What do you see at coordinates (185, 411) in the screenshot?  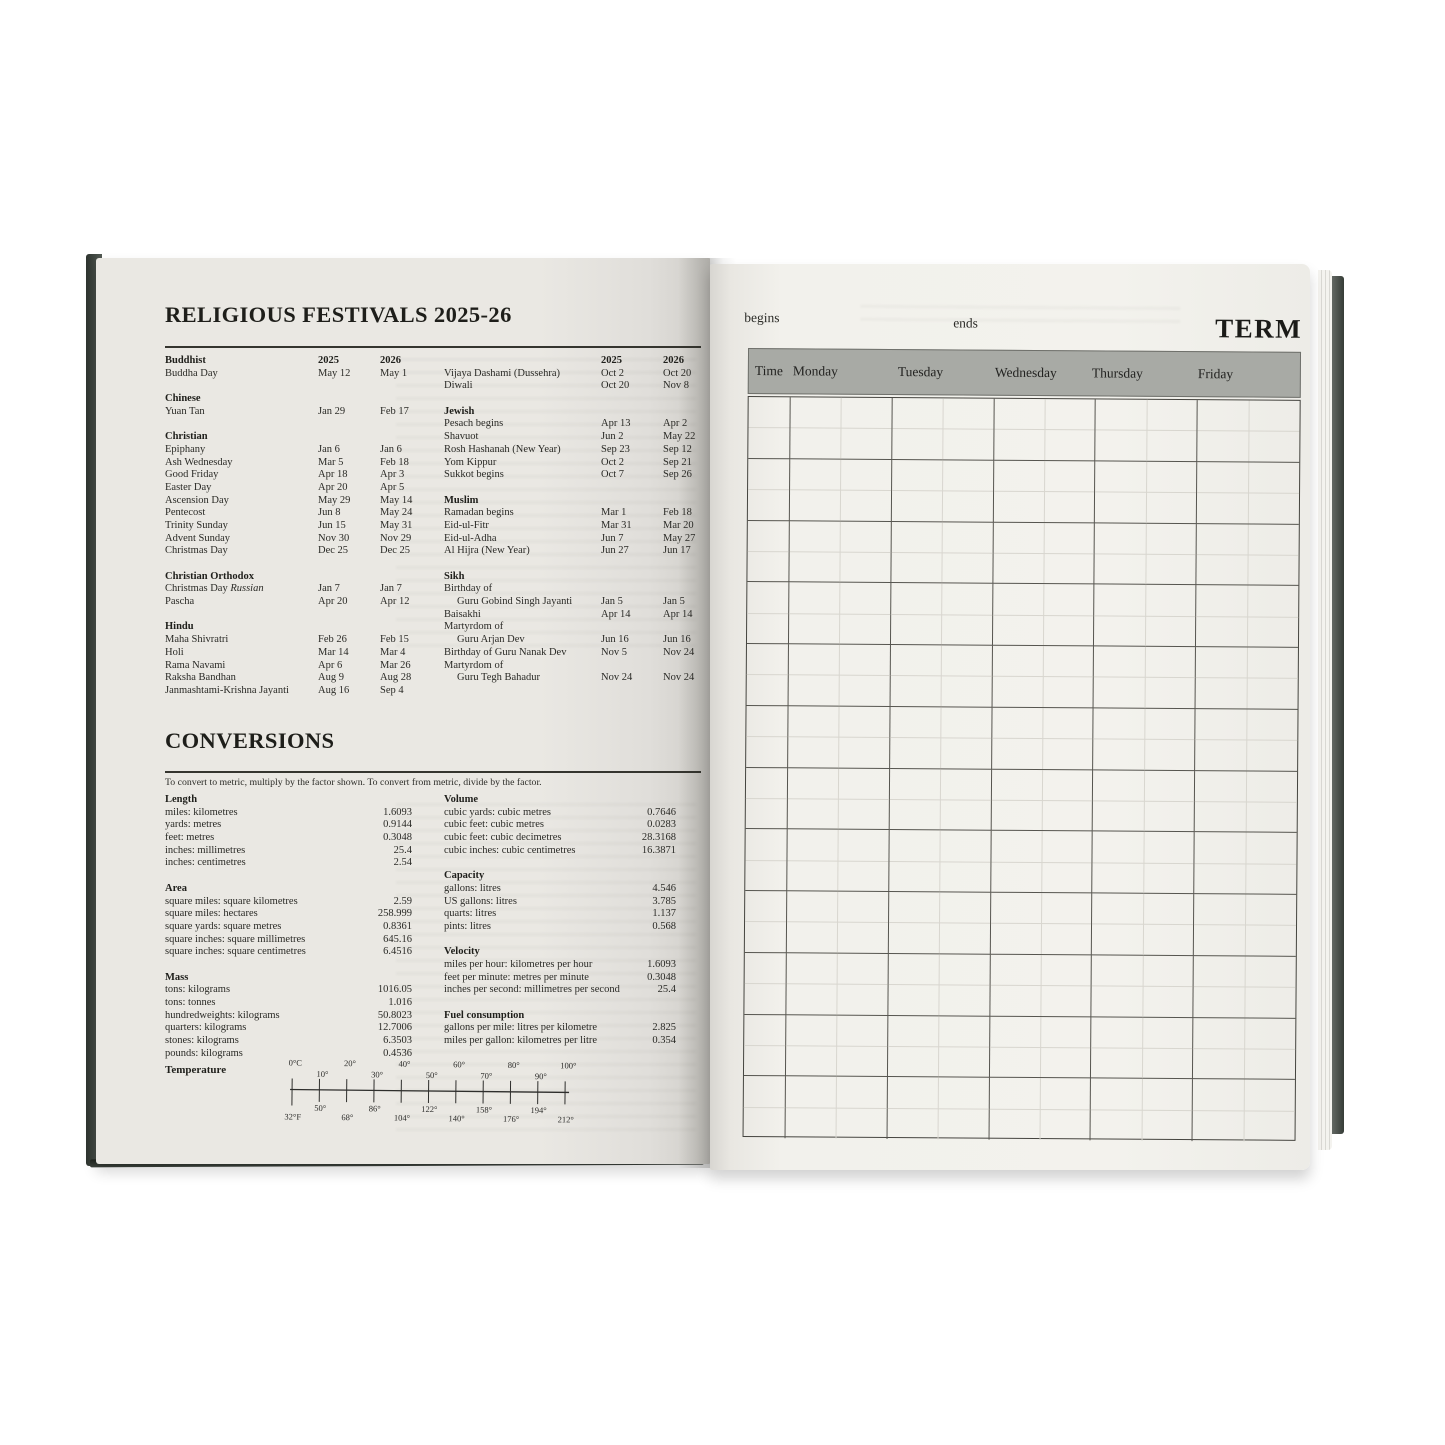 I see `festival-name: Yuan Tan` at bounding box center [185, 411].